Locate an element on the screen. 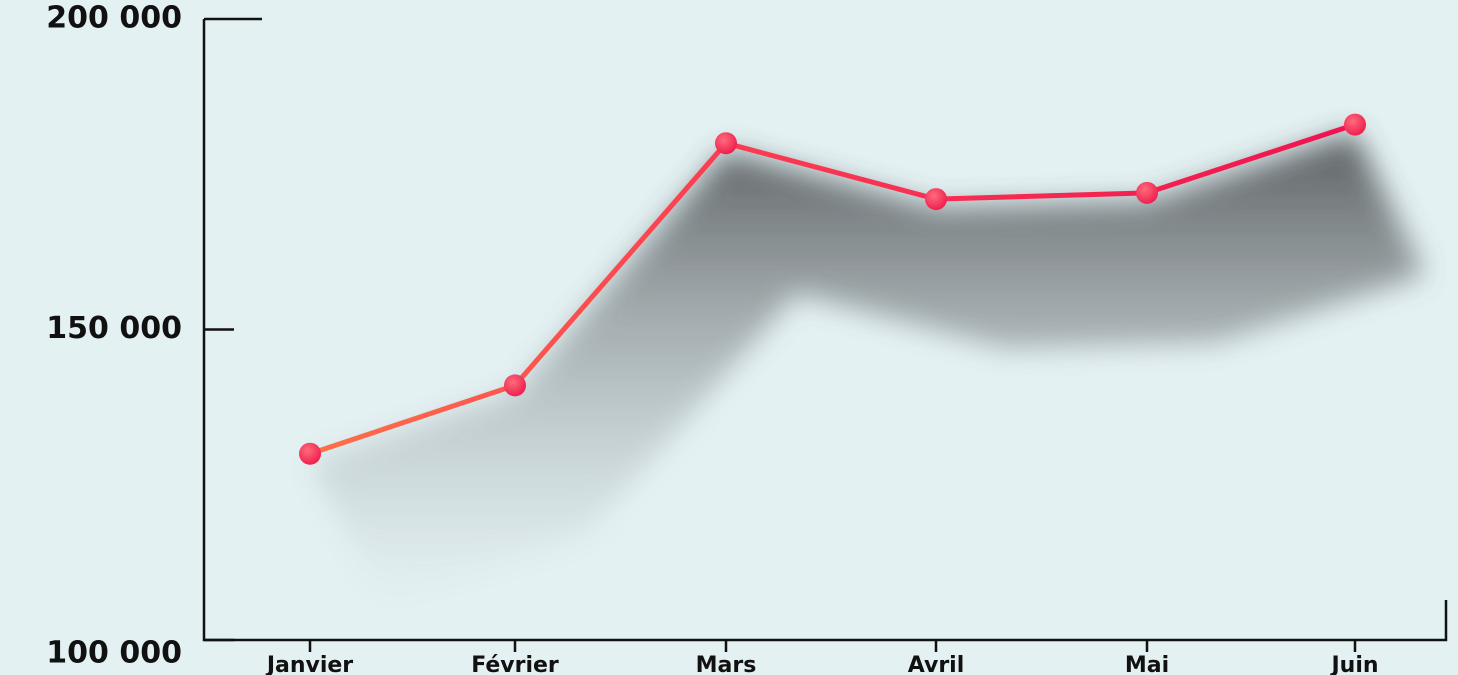 The width and height of the screenshot is (1458, 675). x-tick-label: Mars is located at coordinates (726, 664).